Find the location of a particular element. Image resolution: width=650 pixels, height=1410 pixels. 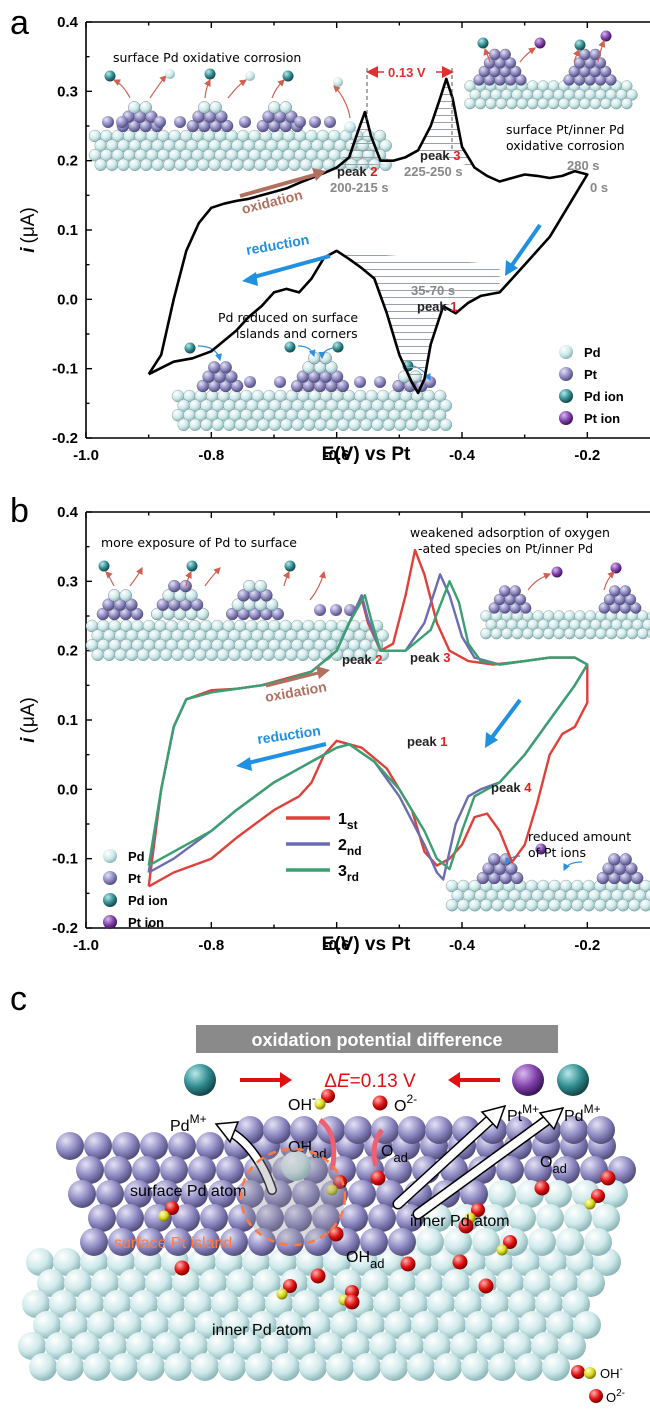

pd-ion-top-right is located at coordinates (573, 1080).